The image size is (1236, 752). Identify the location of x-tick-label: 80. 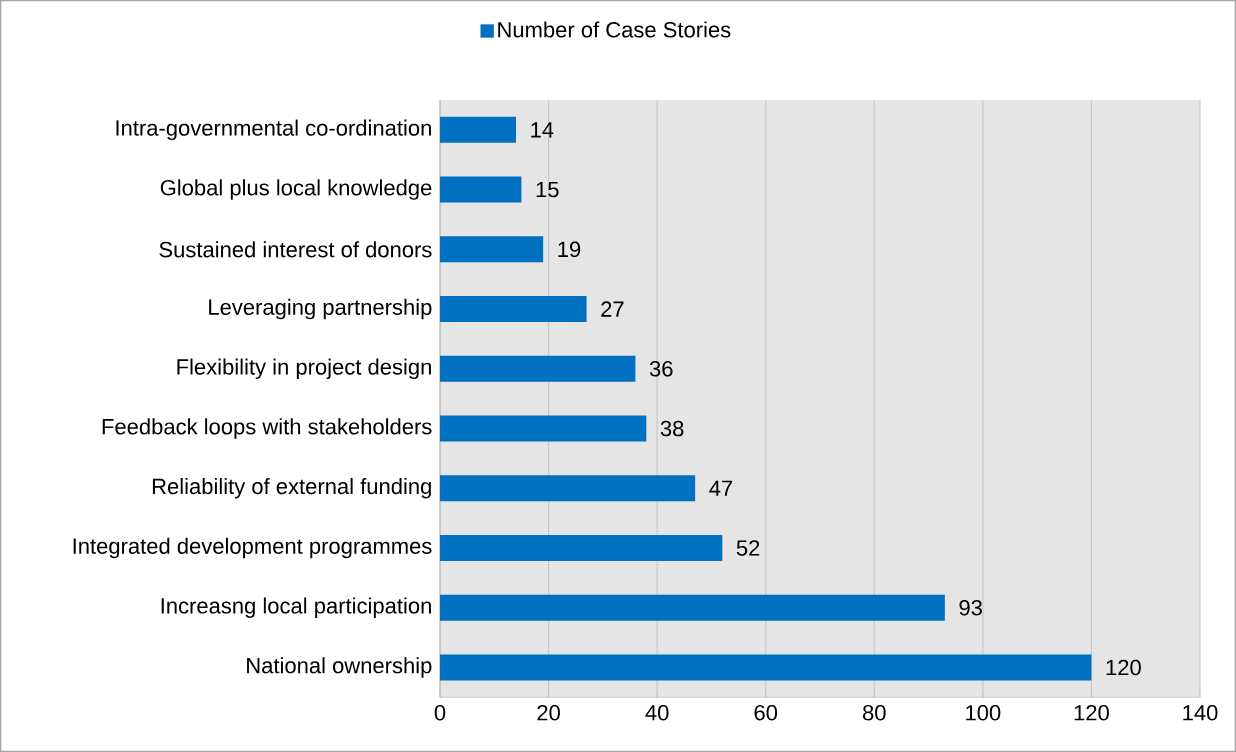
(874, 712).